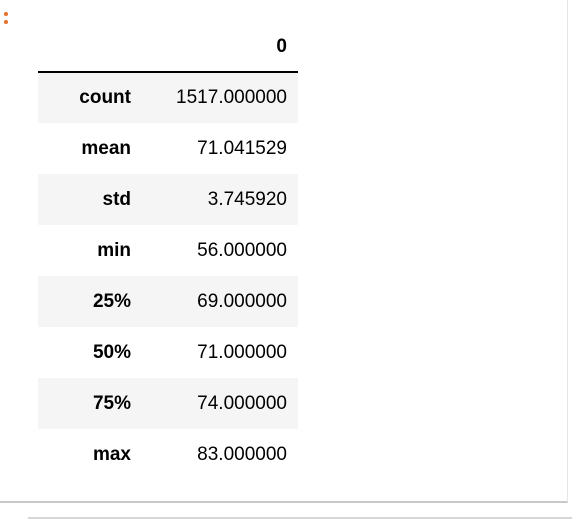  Describe the element at coordinates (242, 250) in the screenshot. I see `row-value: 56.000000` at that location.